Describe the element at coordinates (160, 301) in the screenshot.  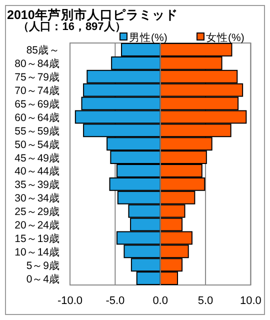
I see `x-tick-label: 0.0` at that location.